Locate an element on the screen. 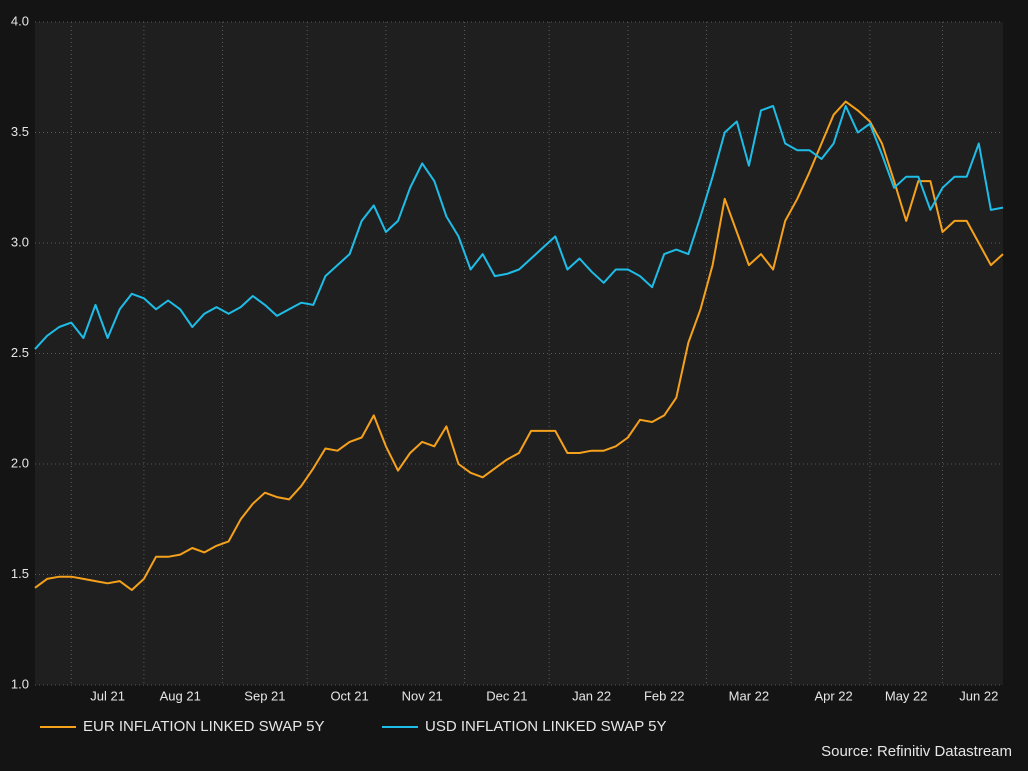 The height and width of the screenshot is (771, 1028). x-tick-label: Aug 21 is located at coordinates (180, 695).